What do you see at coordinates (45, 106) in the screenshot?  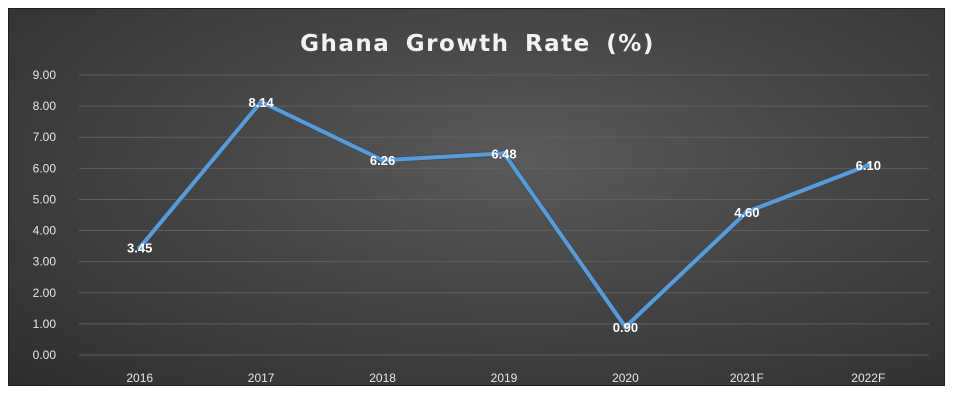 I see `y-tick-label: 8.00` at bounding box center [45, 106].